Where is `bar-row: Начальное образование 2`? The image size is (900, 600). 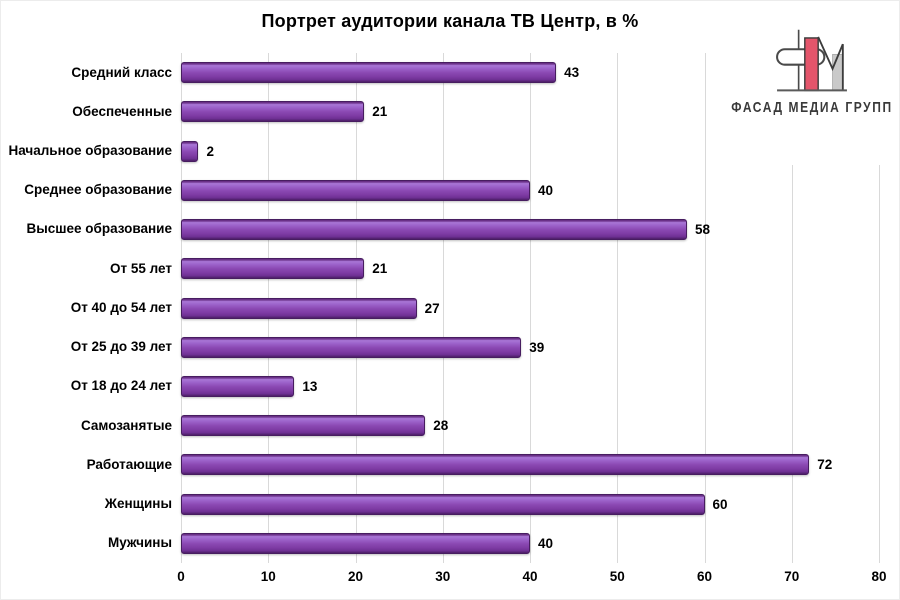 bar-row: Начальное образование 2 is located at coordinates (450, 150).